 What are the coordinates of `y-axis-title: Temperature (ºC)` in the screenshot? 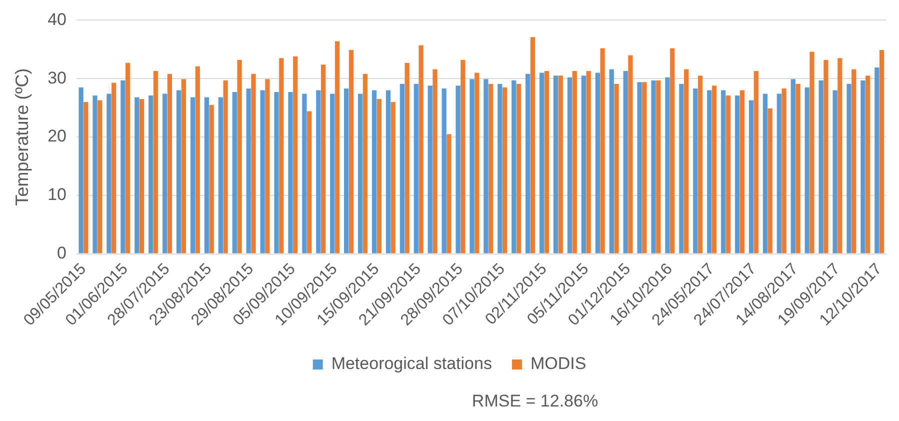 It's located at (22, 137).